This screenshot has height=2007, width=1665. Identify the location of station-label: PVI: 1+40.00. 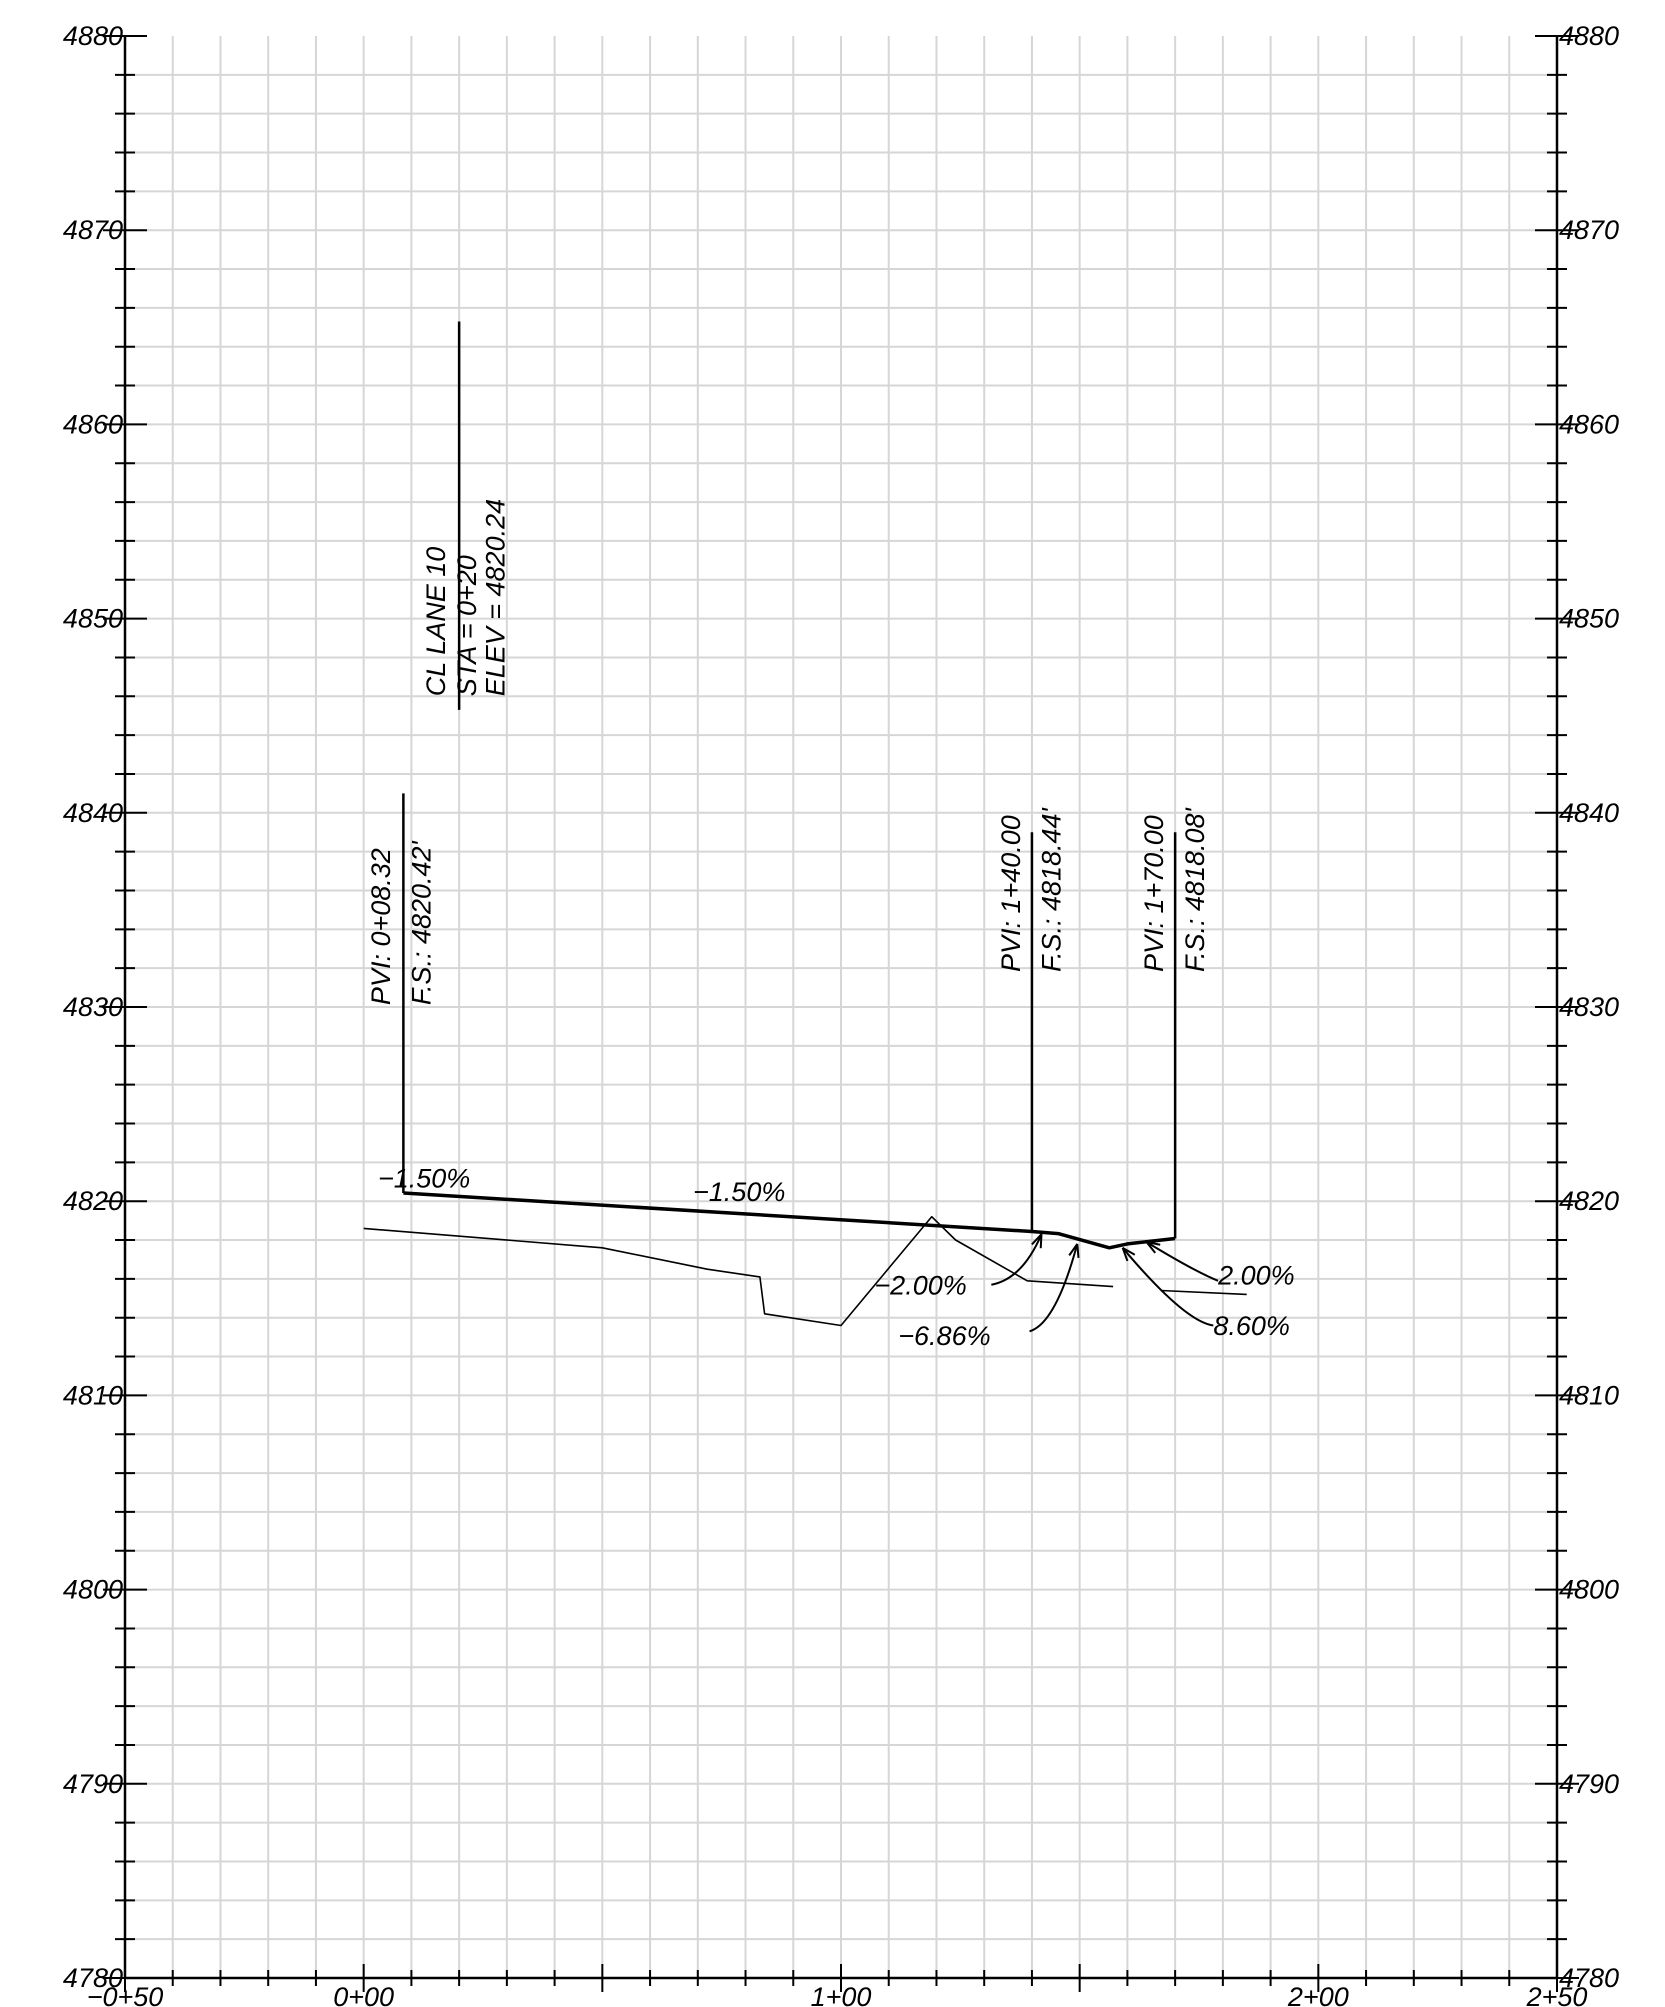
(1011, 893).